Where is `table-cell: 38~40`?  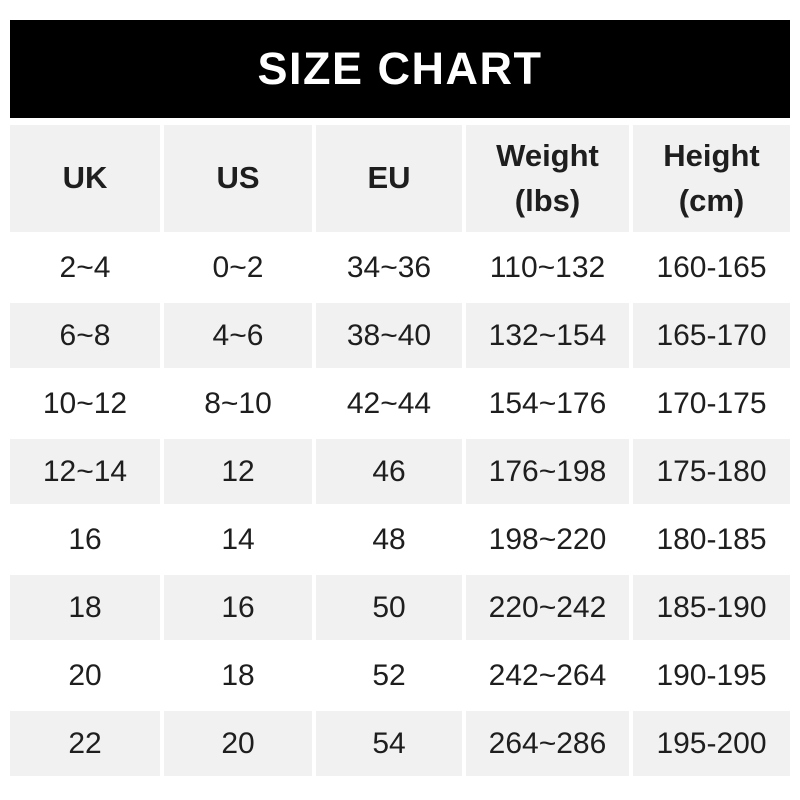
table-cell: 38~40 is located at coordinates (389, 335).